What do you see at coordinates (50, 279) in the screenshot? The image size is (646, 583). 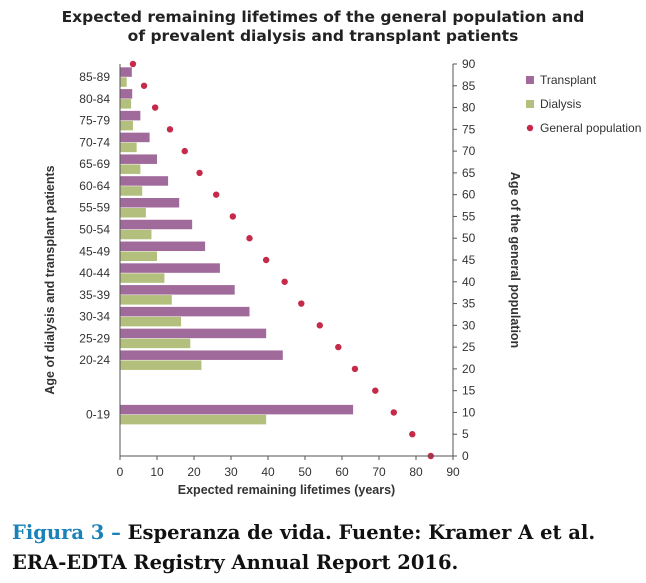 I see `y-axis-title-left: Age of dialysis and transplant patients` at bounding box center [50, 279].